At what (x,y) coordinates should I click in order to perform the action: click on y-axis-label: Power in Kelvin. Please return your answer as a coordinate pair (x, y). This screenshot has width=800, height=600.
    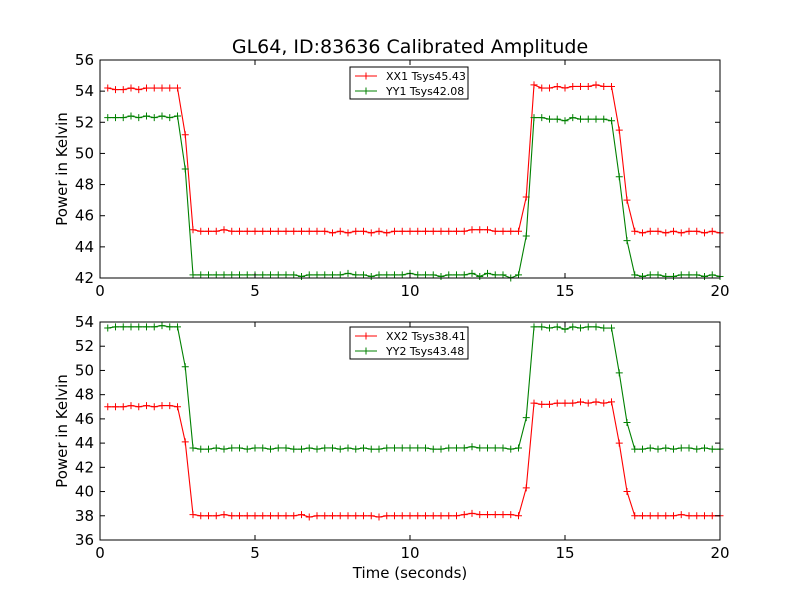
    Looking at the image, I should click on (62, 169).